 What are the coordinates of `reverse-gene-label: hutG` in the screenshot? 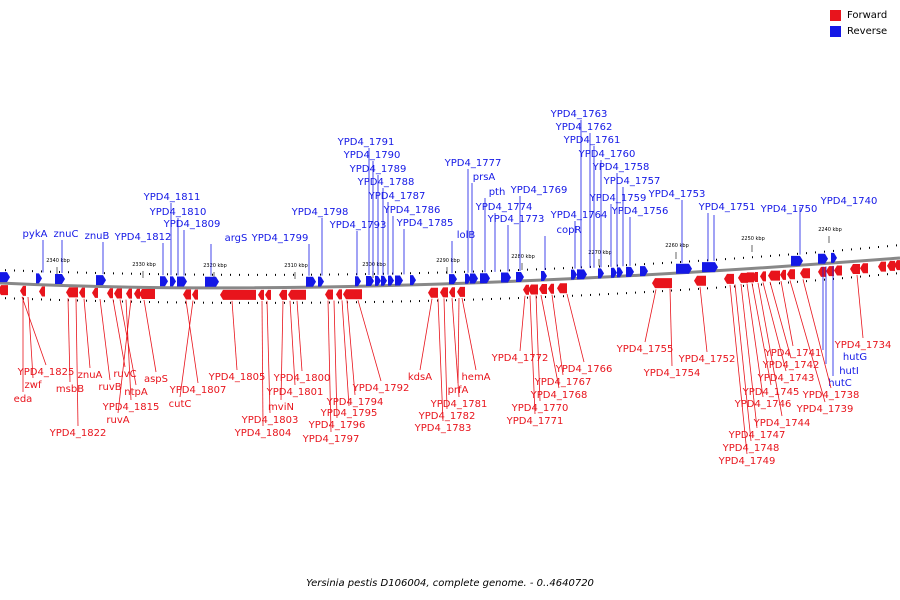 It's located at (855, 357).